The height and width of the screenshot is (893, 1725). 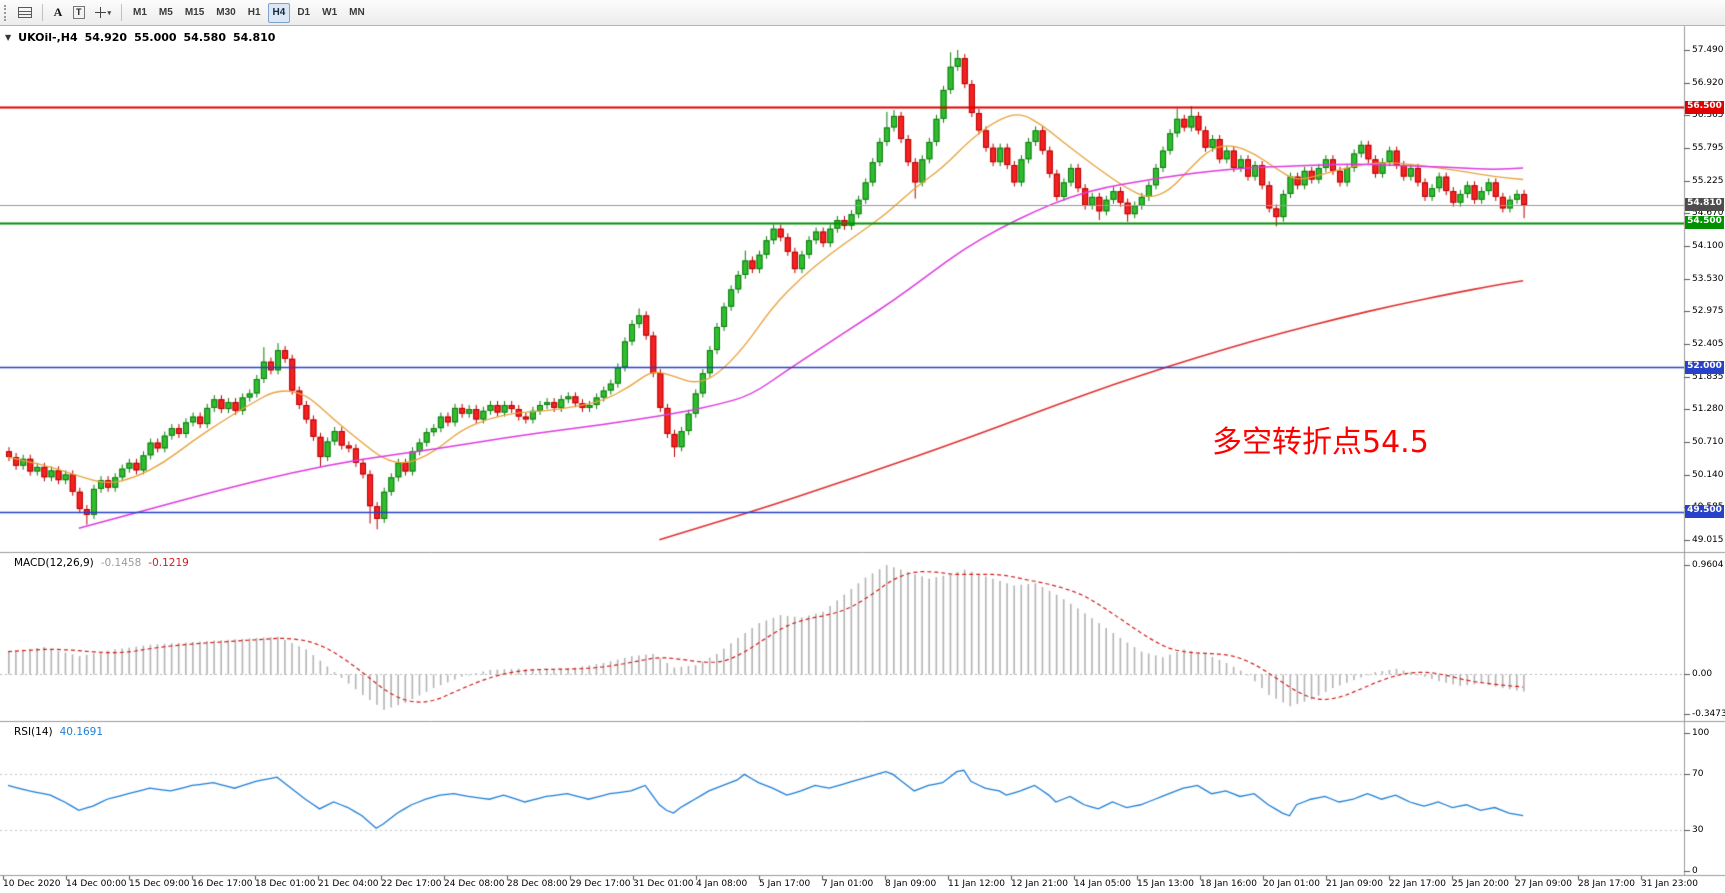 What do you see at coordinates (1291, 884) in the screenshot?
I see `time-axis-label: 20 Jan 01:00` at bounding box center [1291, 884].